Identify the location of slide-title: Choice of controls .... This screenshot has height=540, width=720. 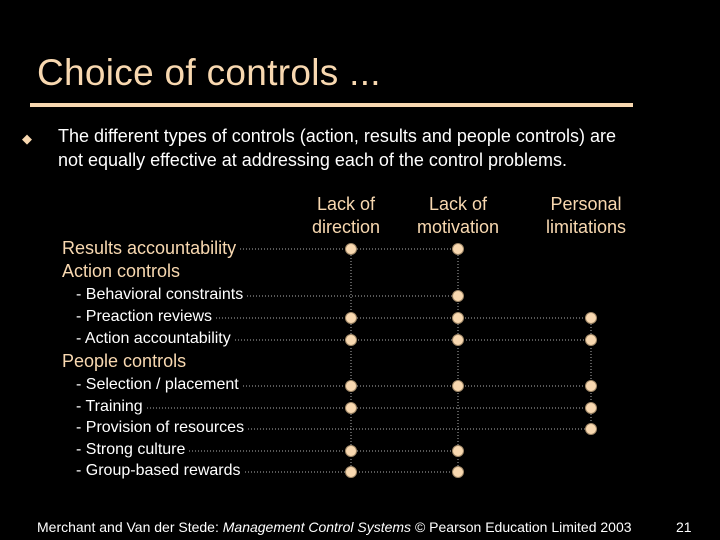
(209, 72).